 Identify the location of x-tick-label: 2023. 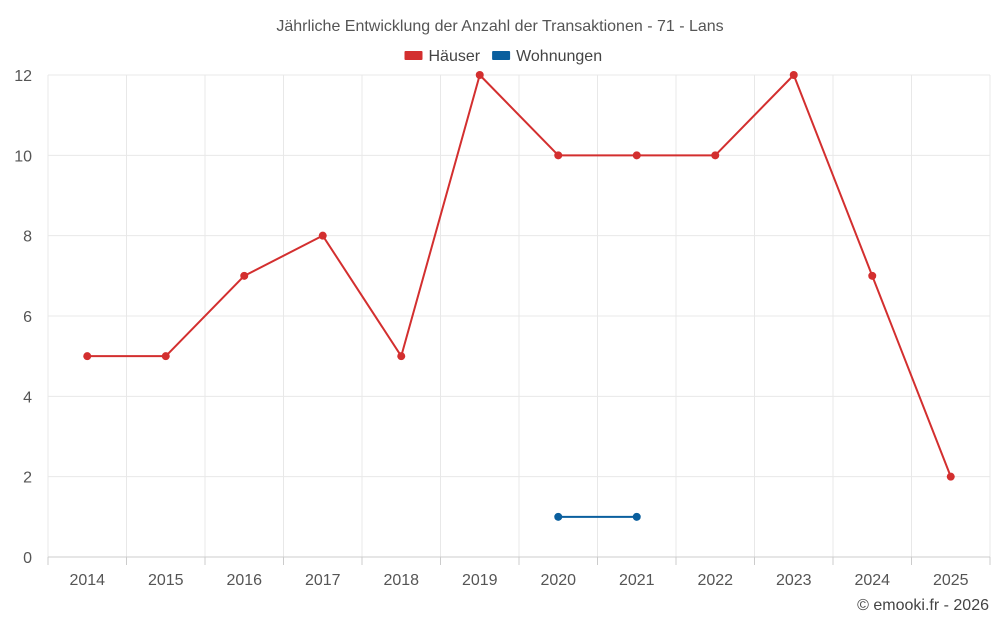
(794, 580).